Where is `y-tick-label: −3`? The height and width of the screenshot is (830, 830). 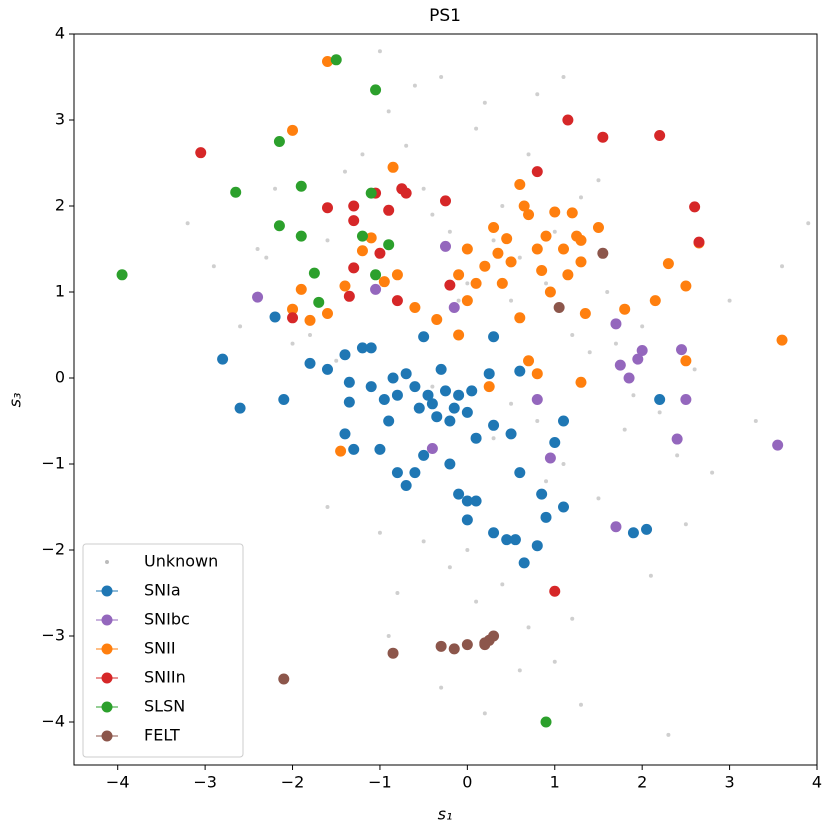 y-tick-label: −3 is located at coordinates (53, 635).